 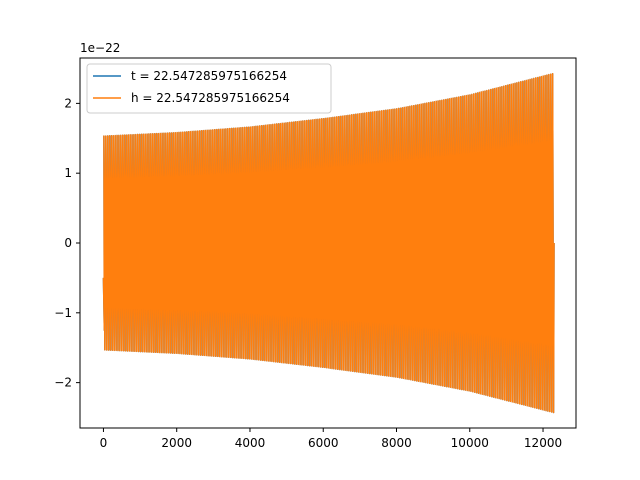 I want to click on y-tick-label: 1, so click(x=68, y=173).